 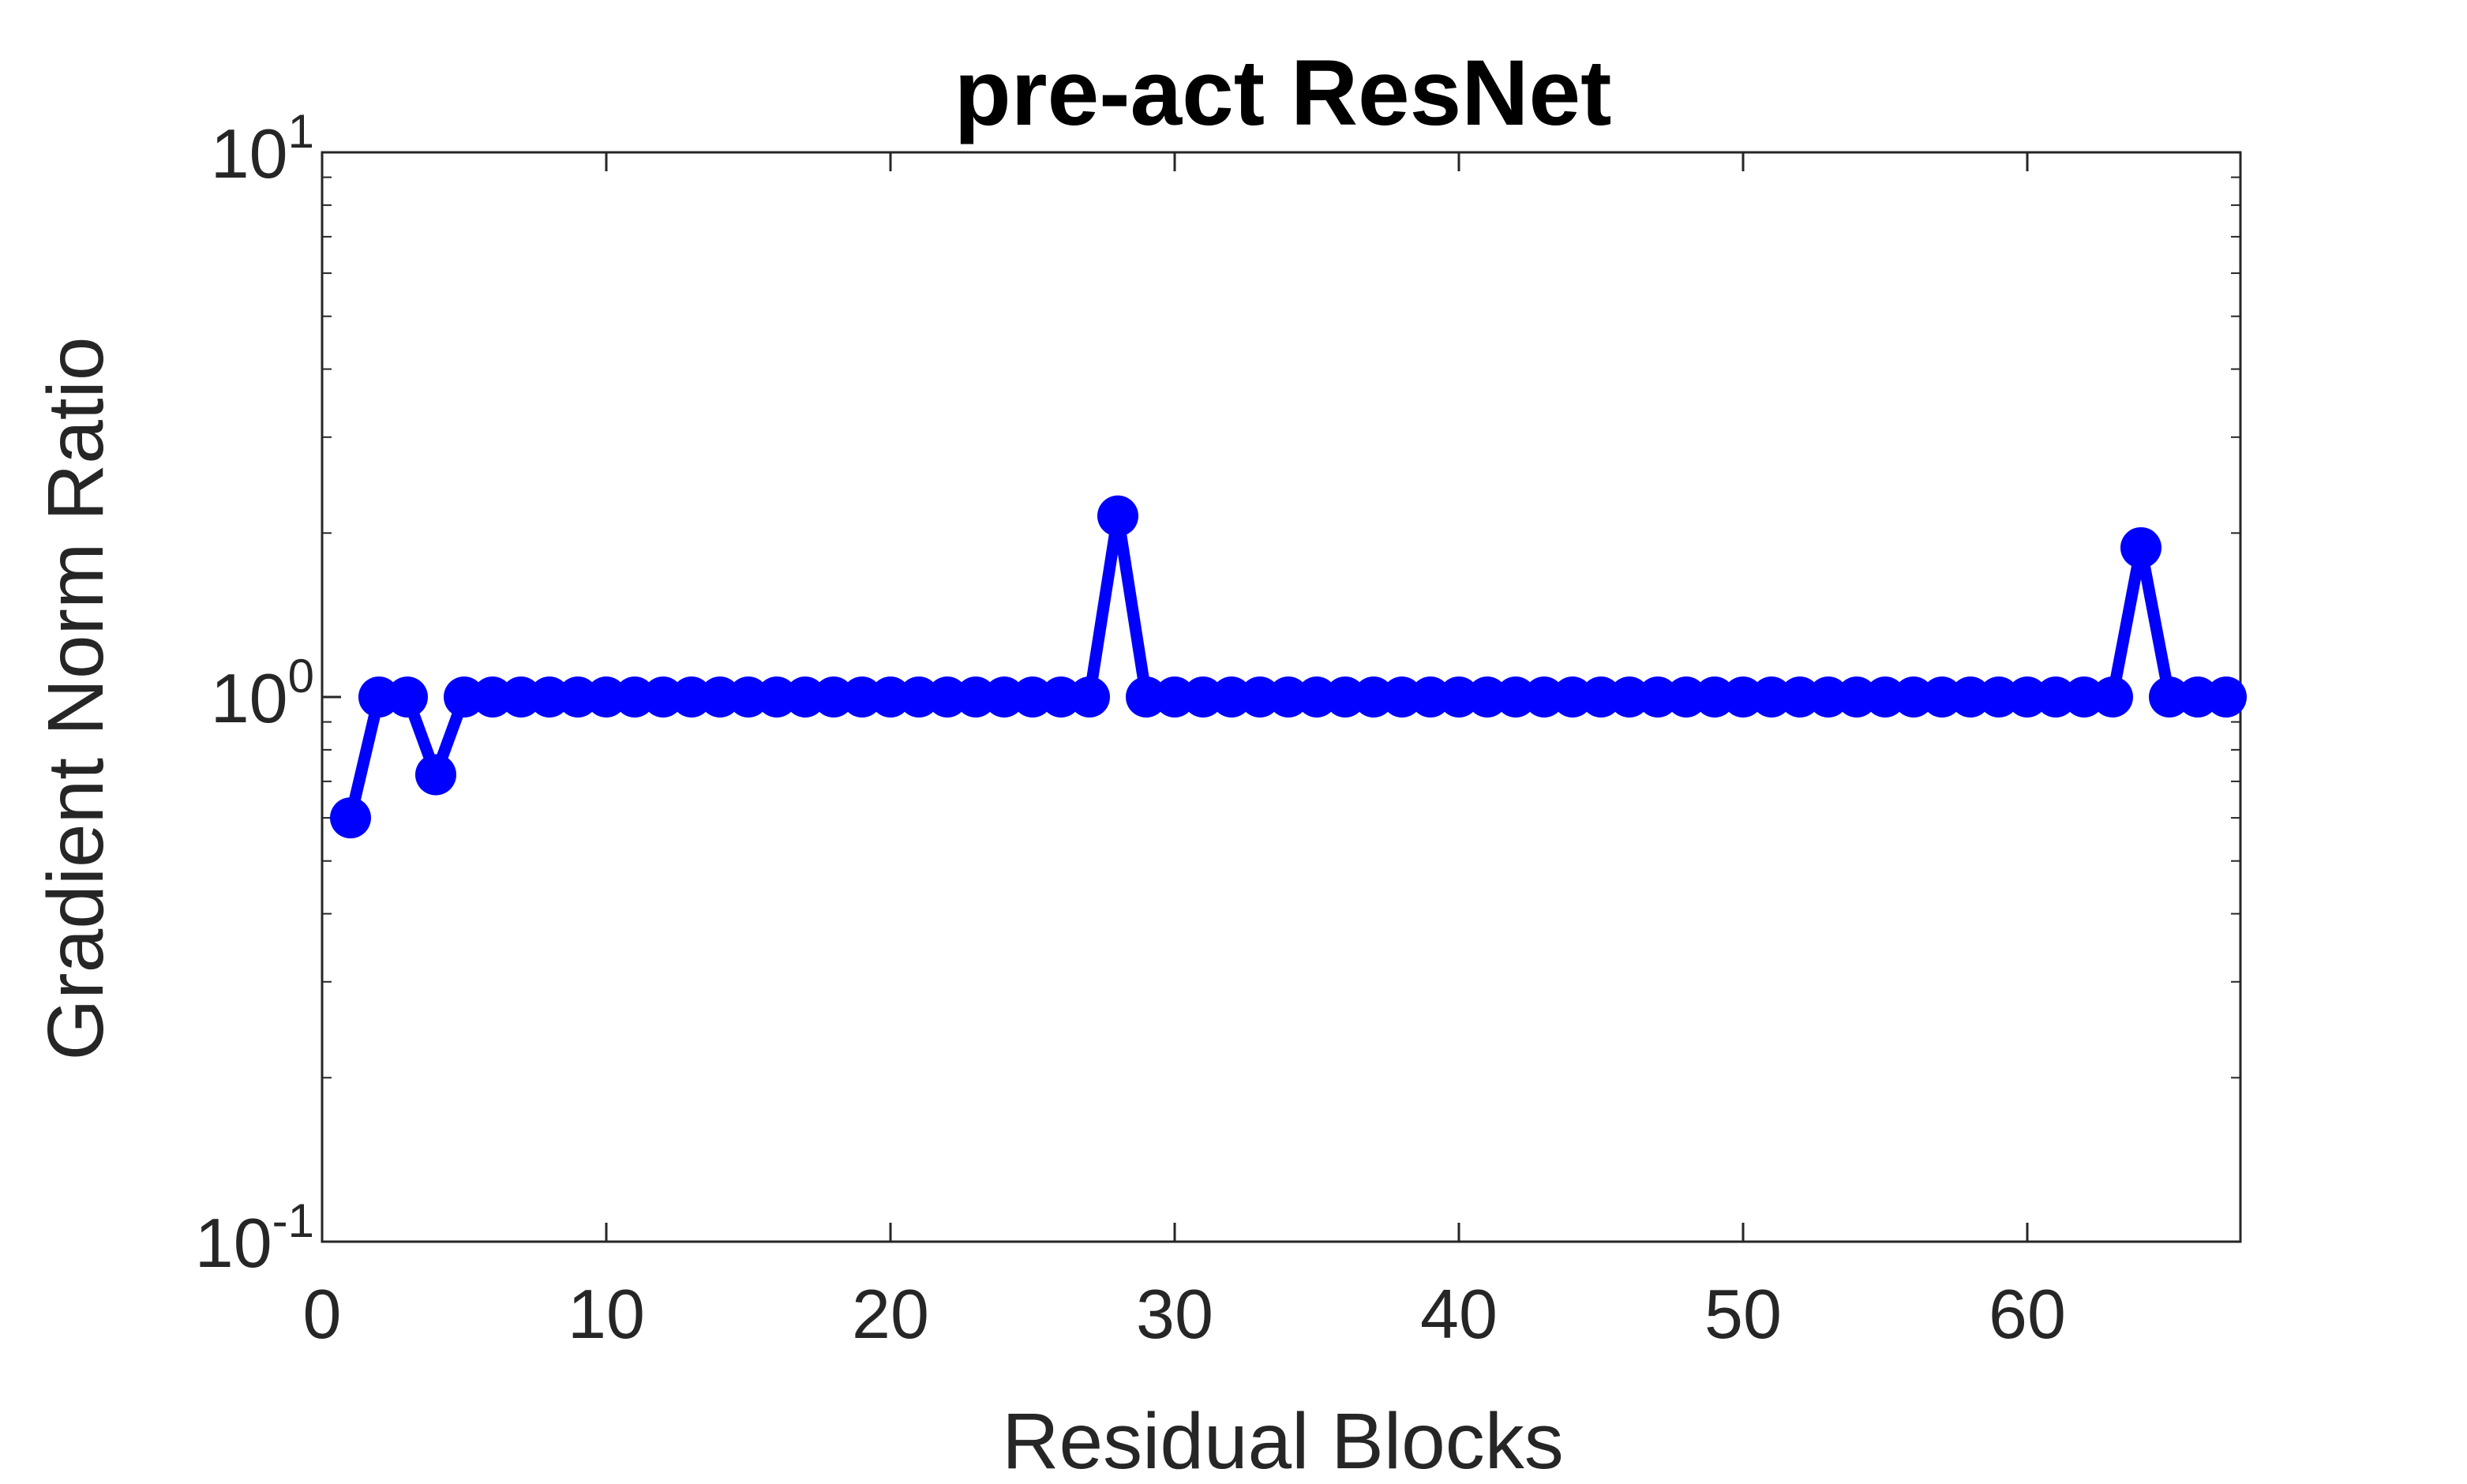 What do you see at coordinates (301, 131) in the screenshot?
I see `y-tick-exponent: 1` at bounding box center [301, 131].